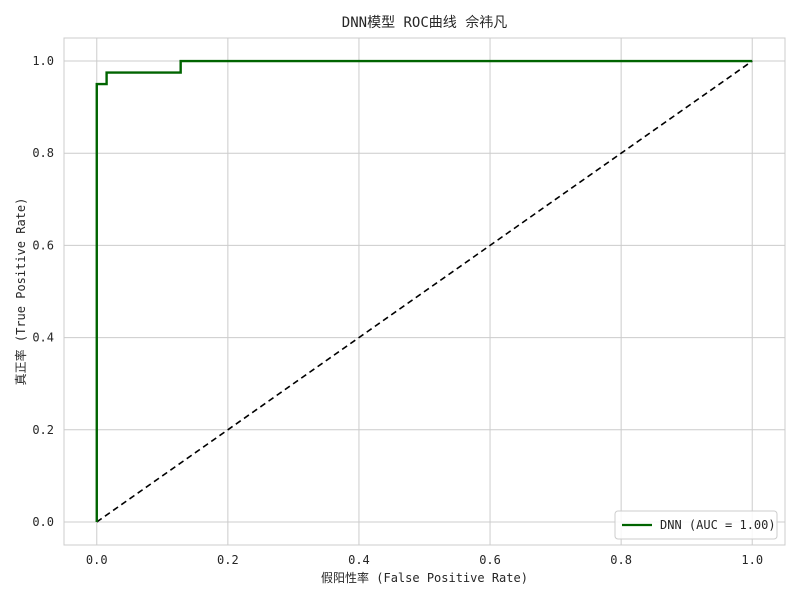 The image size is (800, 600). What do you see at coordinates (20, 292) in the screenshot?
I see `y-axis-label: 真正率 (True Positive Rate)` at bounding box center [20, 292].